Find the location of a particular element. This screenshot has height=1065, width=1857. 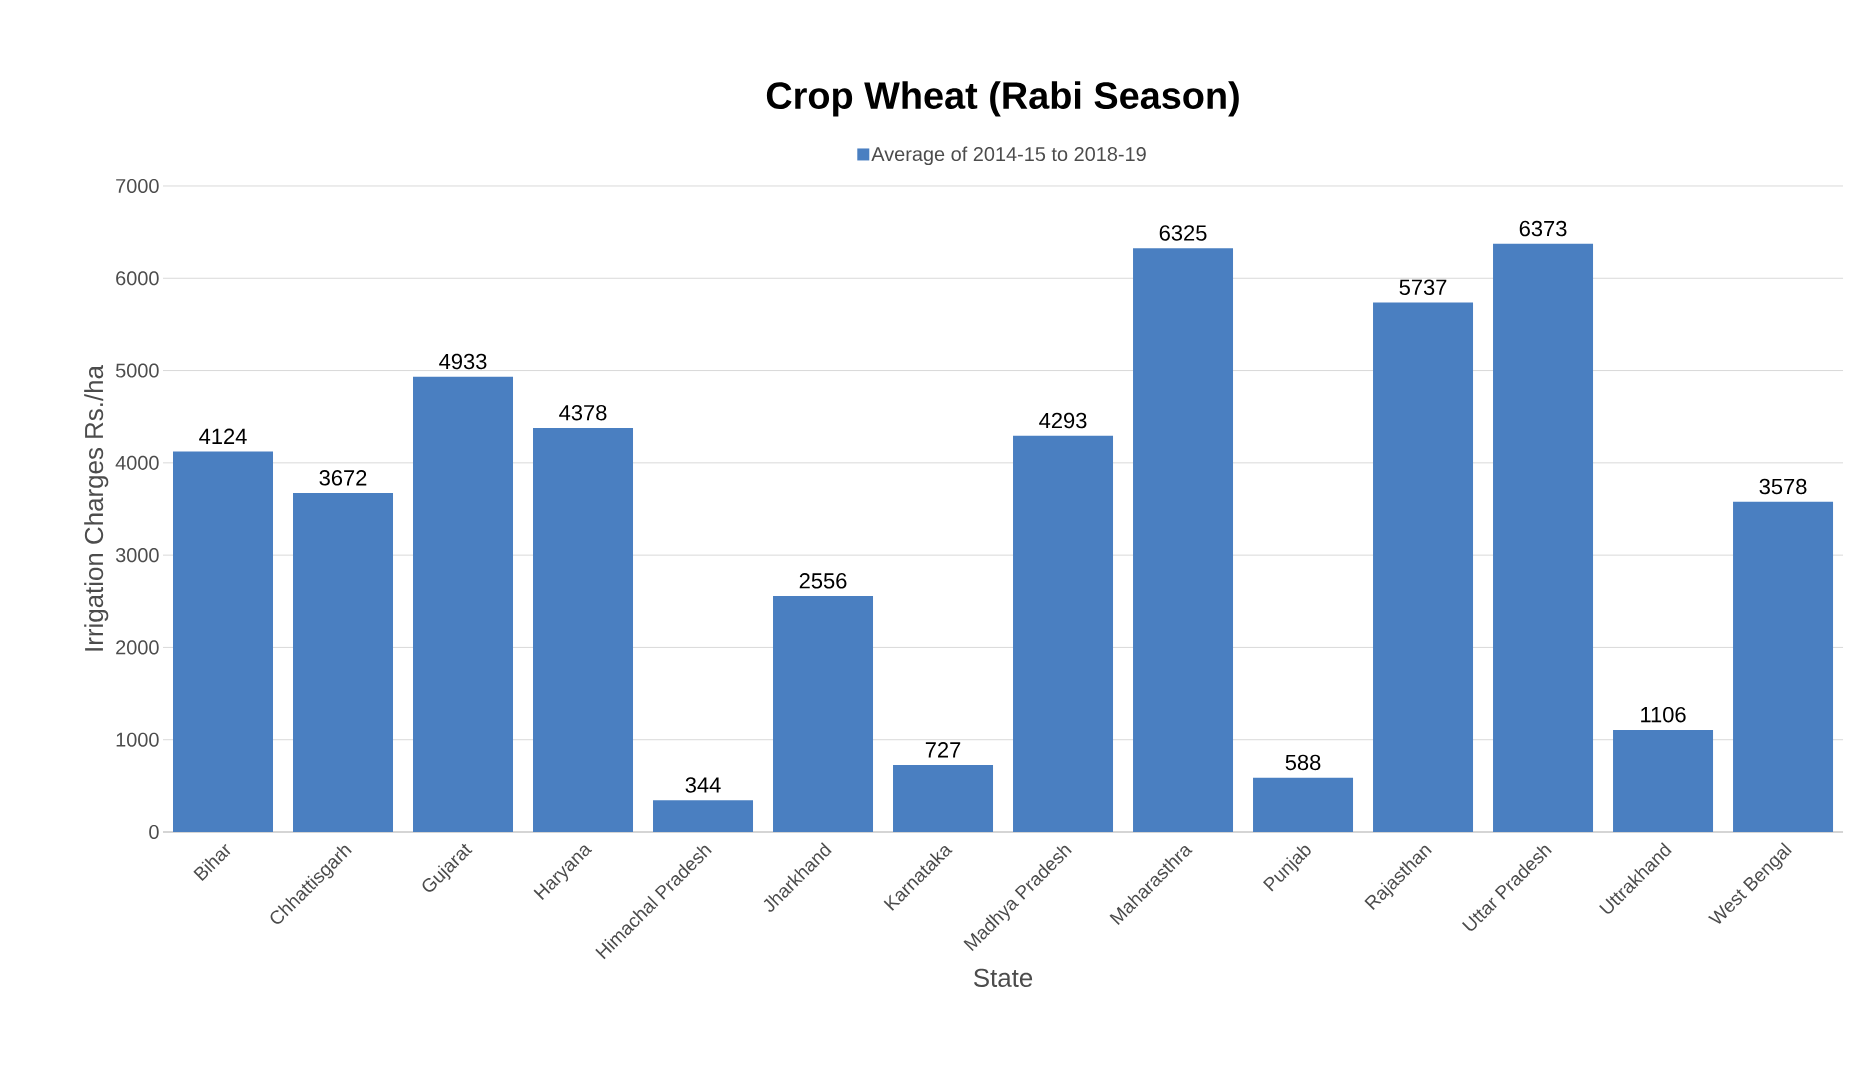

y-tick-label: 7000 is located at coordinates (137, 186).